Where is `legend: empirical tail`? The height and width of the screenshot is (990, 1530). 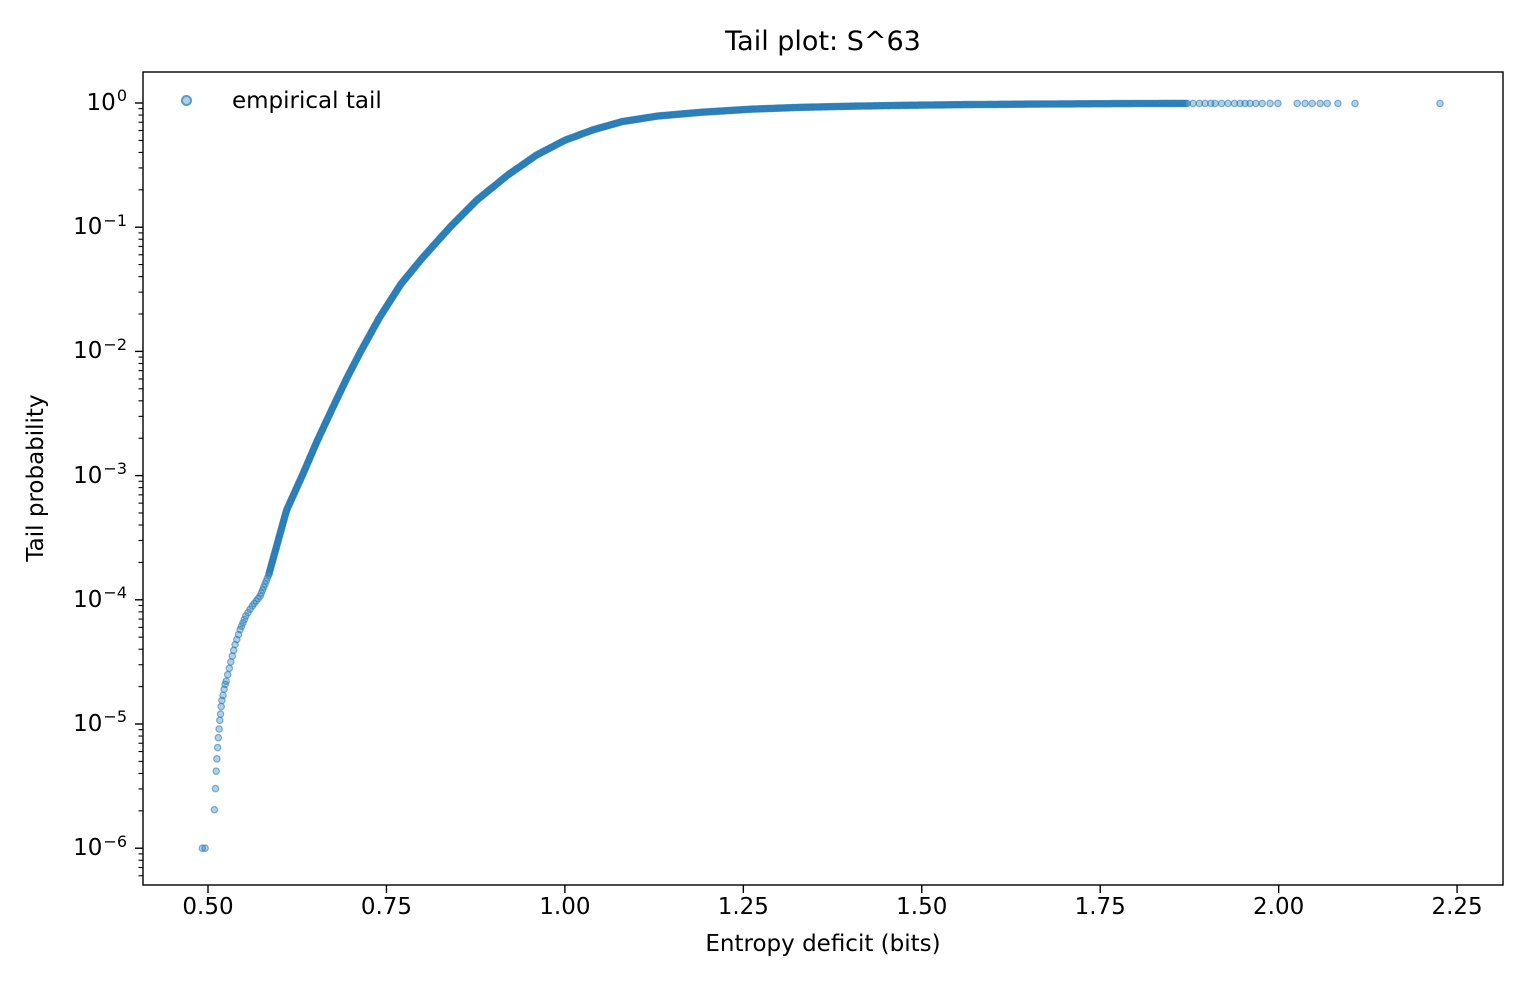 legend: empirical tail is located at coordinates (281, 100).